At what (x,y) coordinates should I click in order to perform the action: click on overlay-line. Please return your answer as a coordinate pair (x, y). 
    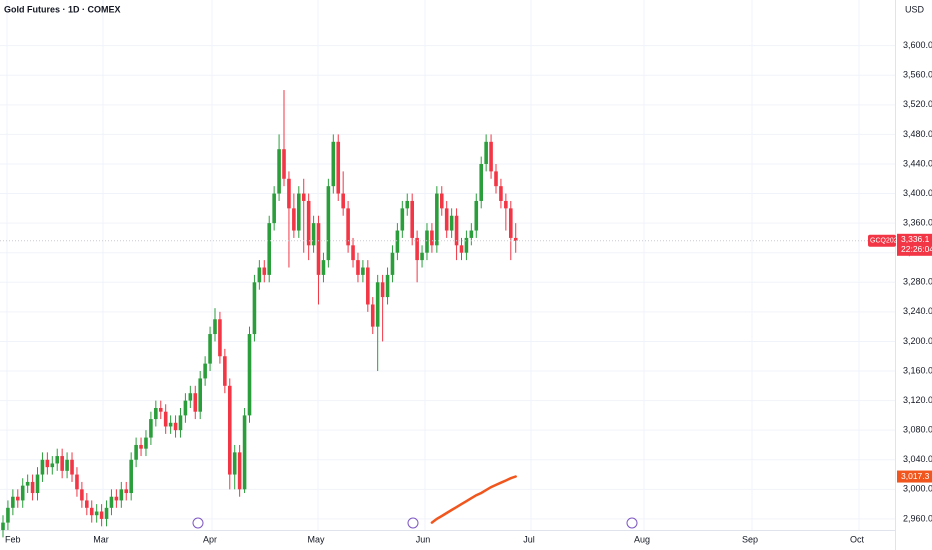
    Looking at the image, I should click on (473, 499).